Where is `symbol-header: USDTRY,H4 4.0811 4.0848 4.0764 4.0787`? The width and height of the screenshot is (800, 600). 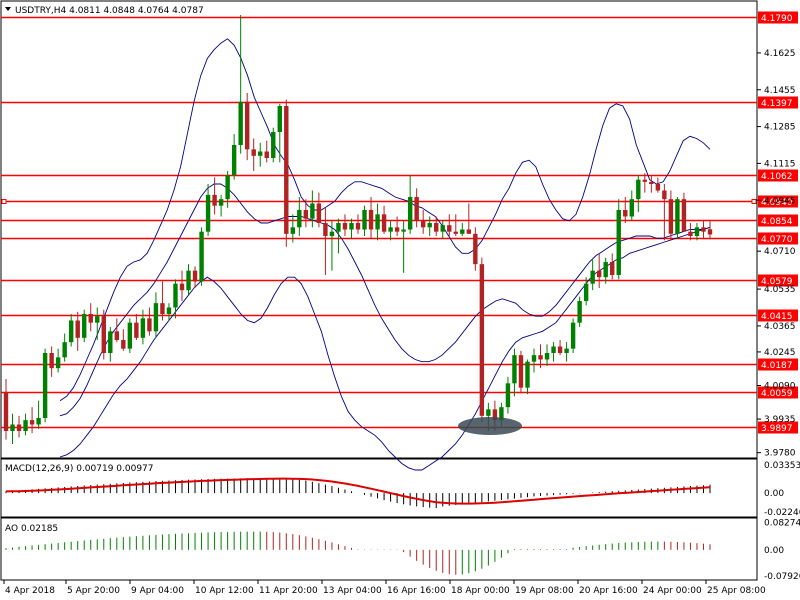 symbol-header: USDTRY,H4 4.0811 4.0848 4.0764 4.0787 is located at coordinates (104, 11).